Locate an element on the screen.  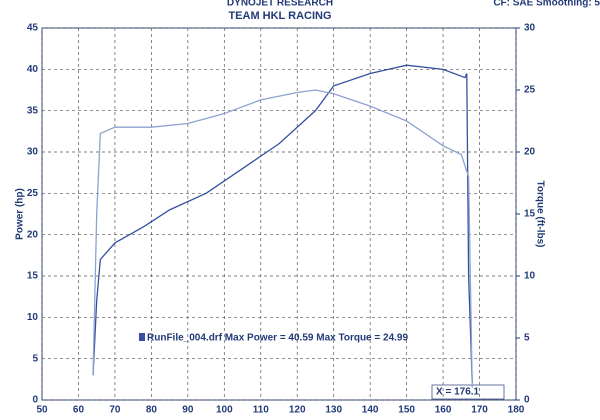
y-tick-label: 35 is located at coordinates (33, 110).